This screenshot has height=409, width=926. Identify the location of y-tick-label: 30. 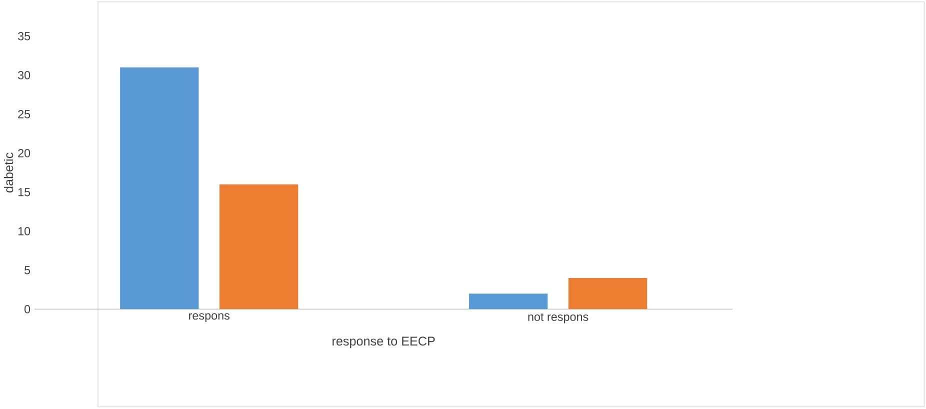
(24, 75).